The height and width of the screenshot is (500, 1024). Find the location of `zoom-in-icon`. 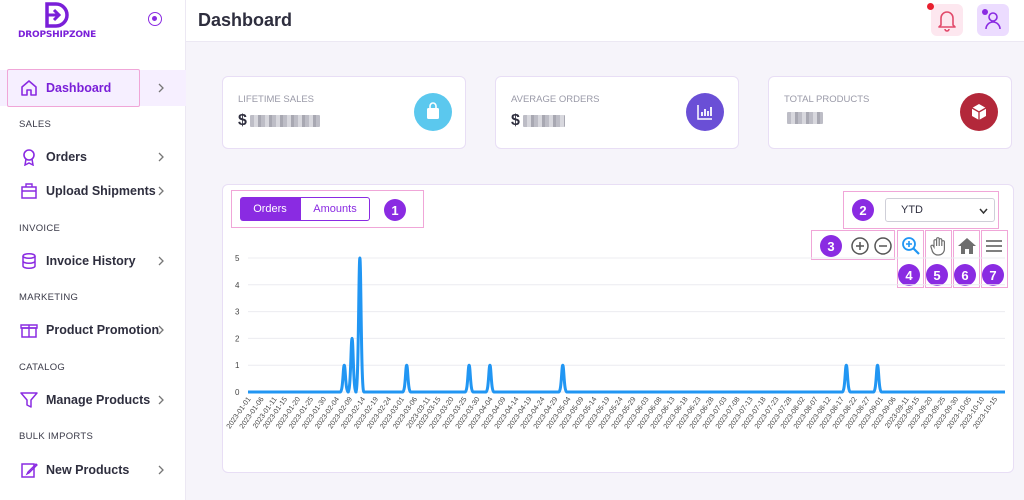

zoom-in-icon is located at coordinates (860, 246).